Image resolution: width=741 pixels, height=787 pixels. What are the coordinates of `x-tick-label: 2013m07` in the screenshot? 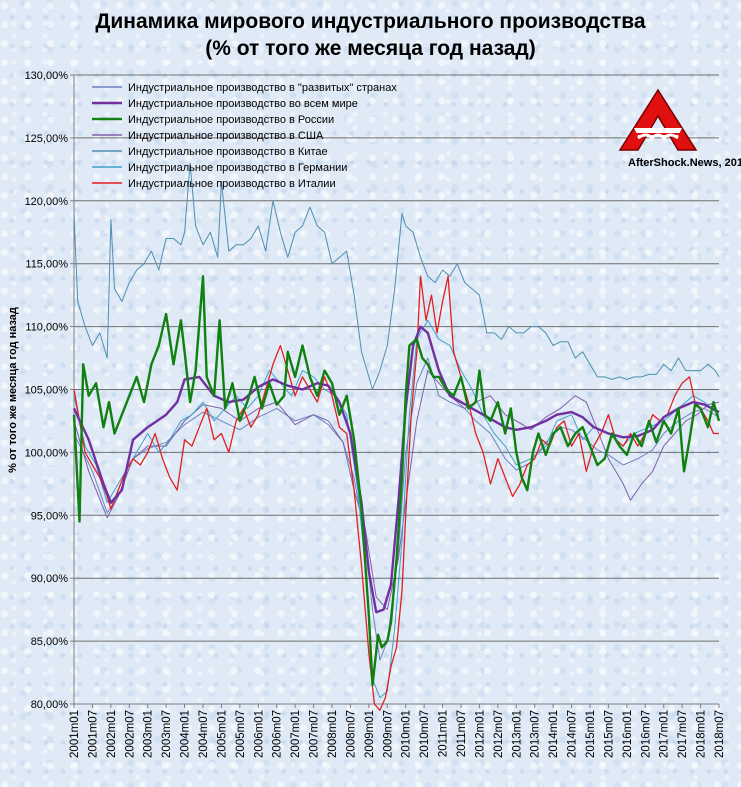 It's located at (536, 734).